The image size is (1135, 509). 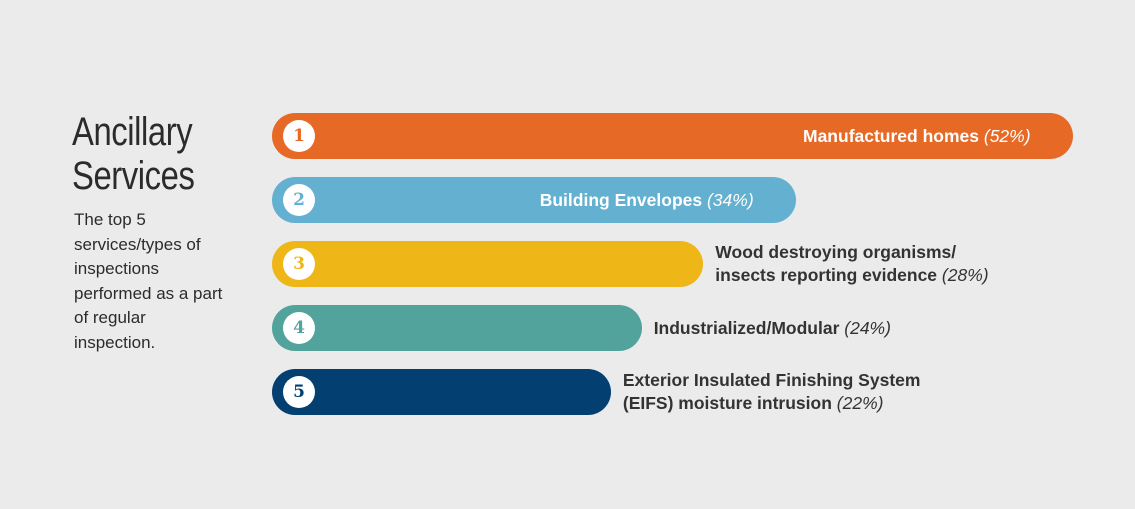 I want to click on chart-title-line1: Ancillary, so click(x=132, y=132).